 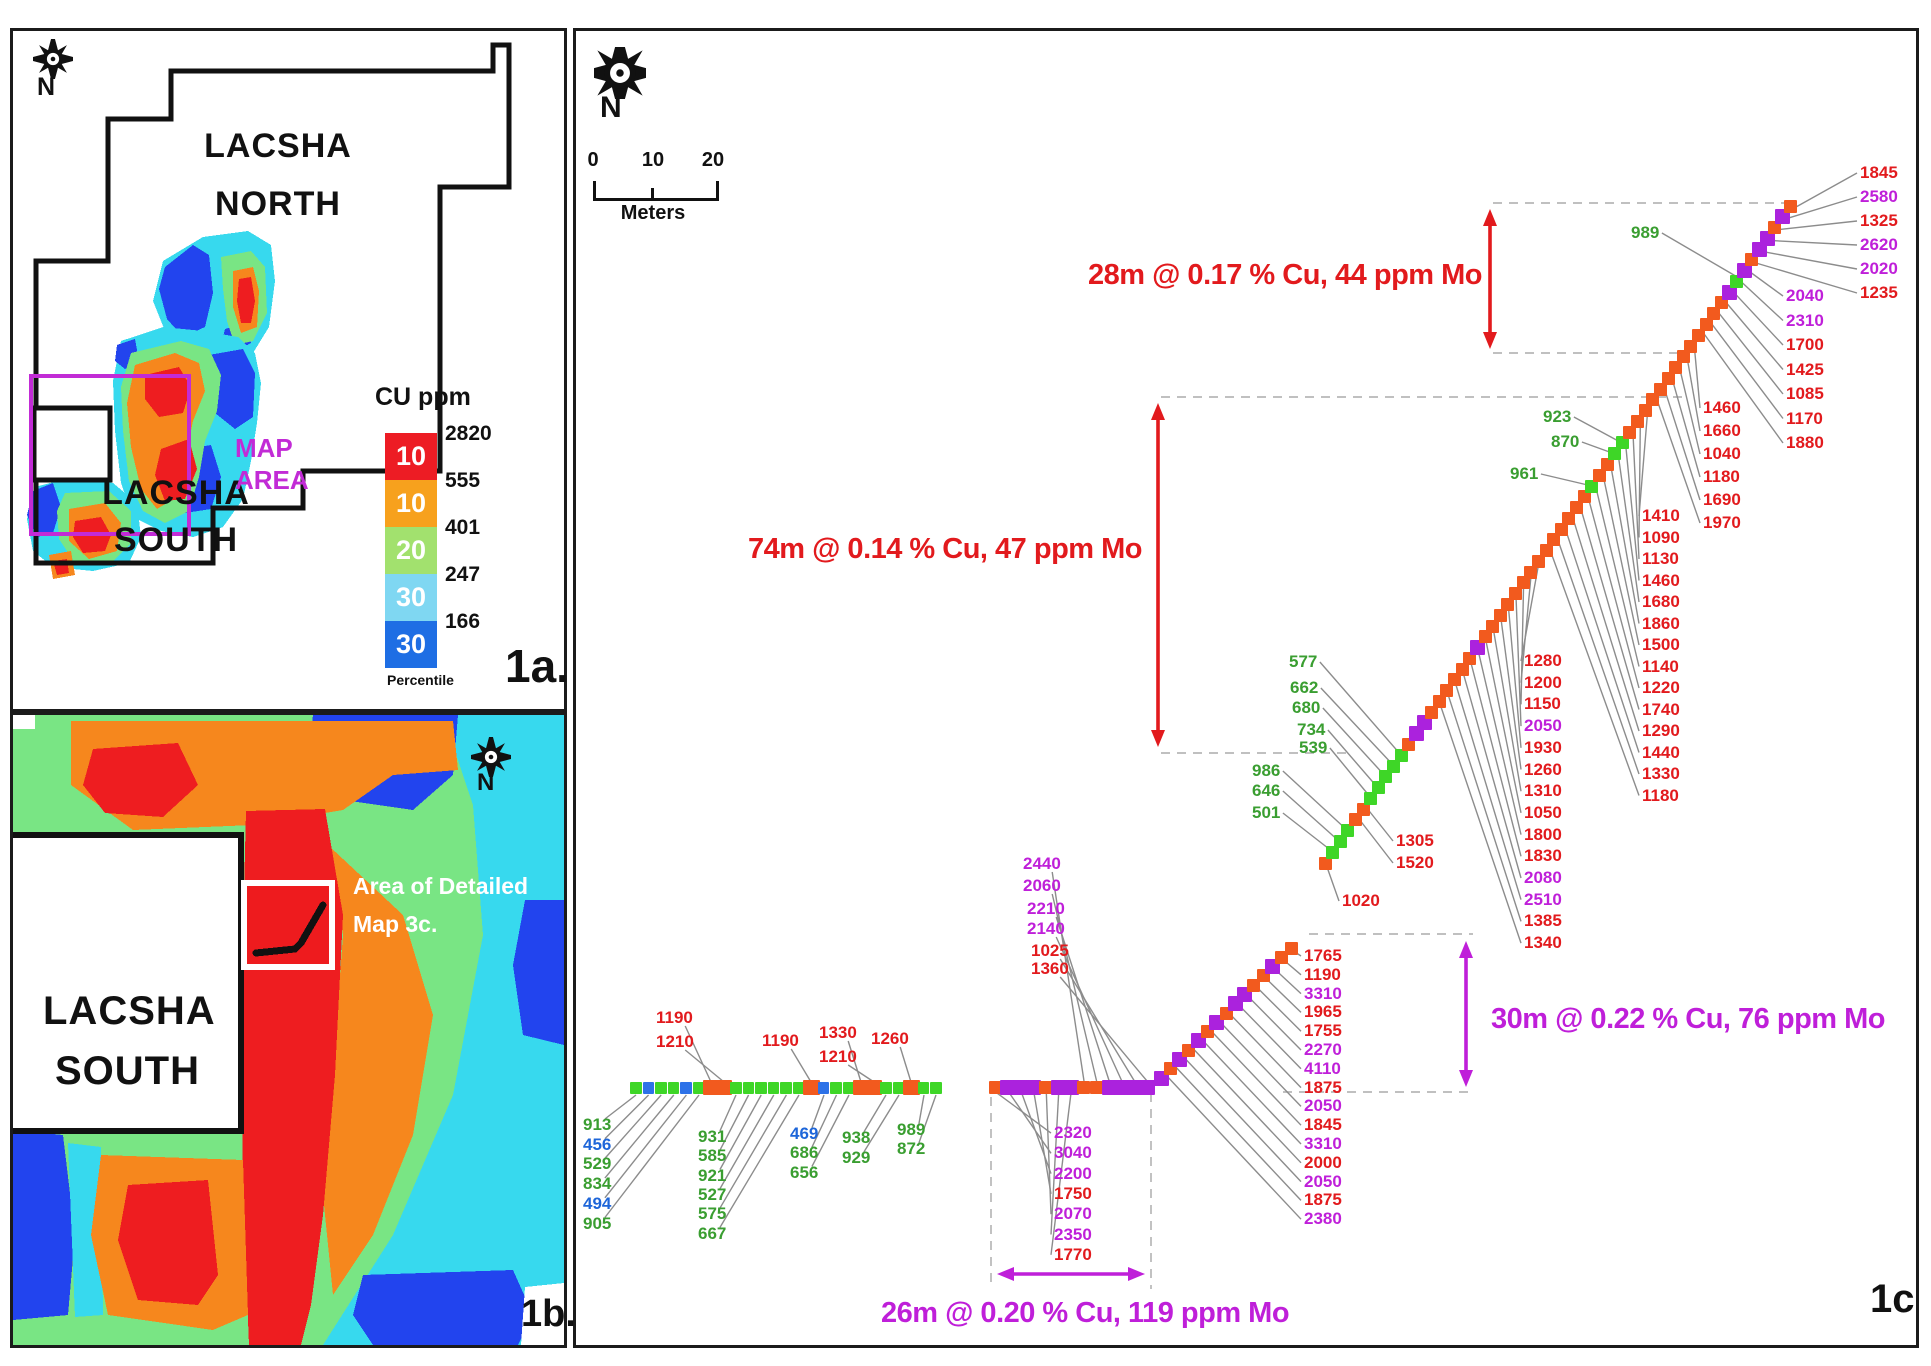 What do you see at coordinates (1805, 320) in the screenshot?
I see `assay-value-label: 2310` at bounding box center [1805, 320].